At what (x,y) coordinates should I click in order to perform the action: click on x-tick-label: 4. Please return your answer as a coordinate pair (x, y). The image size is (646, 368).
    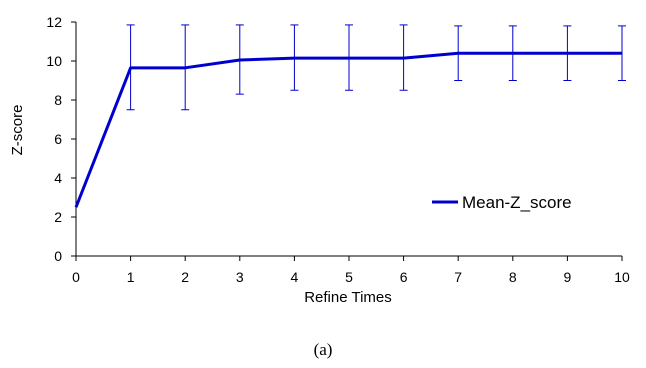
    Looking at the image, I should click on (295, 277).